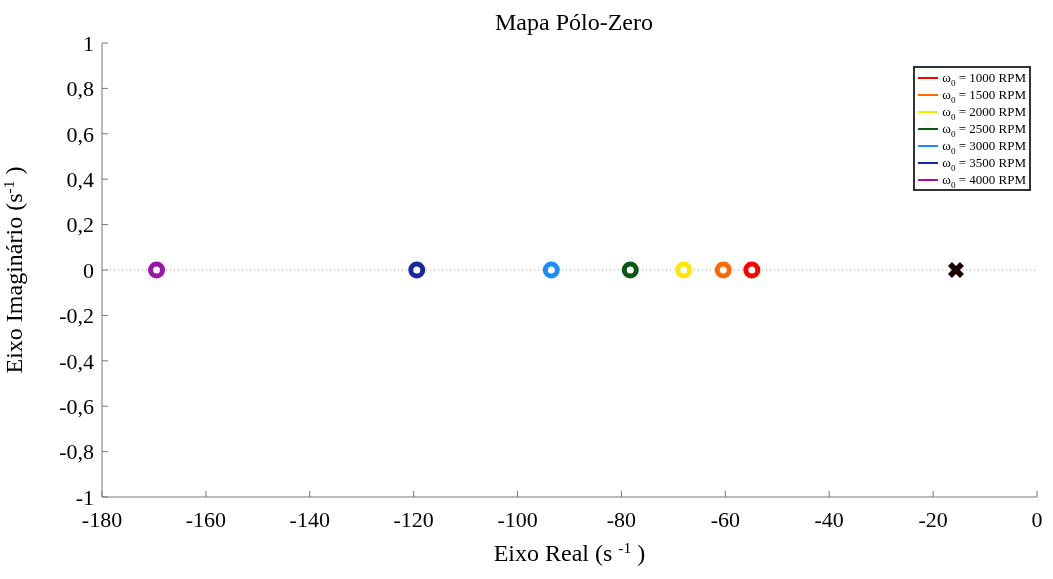  What do you see at coordinates (76, 407) in the screenshot?
I see `y-tick-label: -0,6` at bounding box center [76, 407].